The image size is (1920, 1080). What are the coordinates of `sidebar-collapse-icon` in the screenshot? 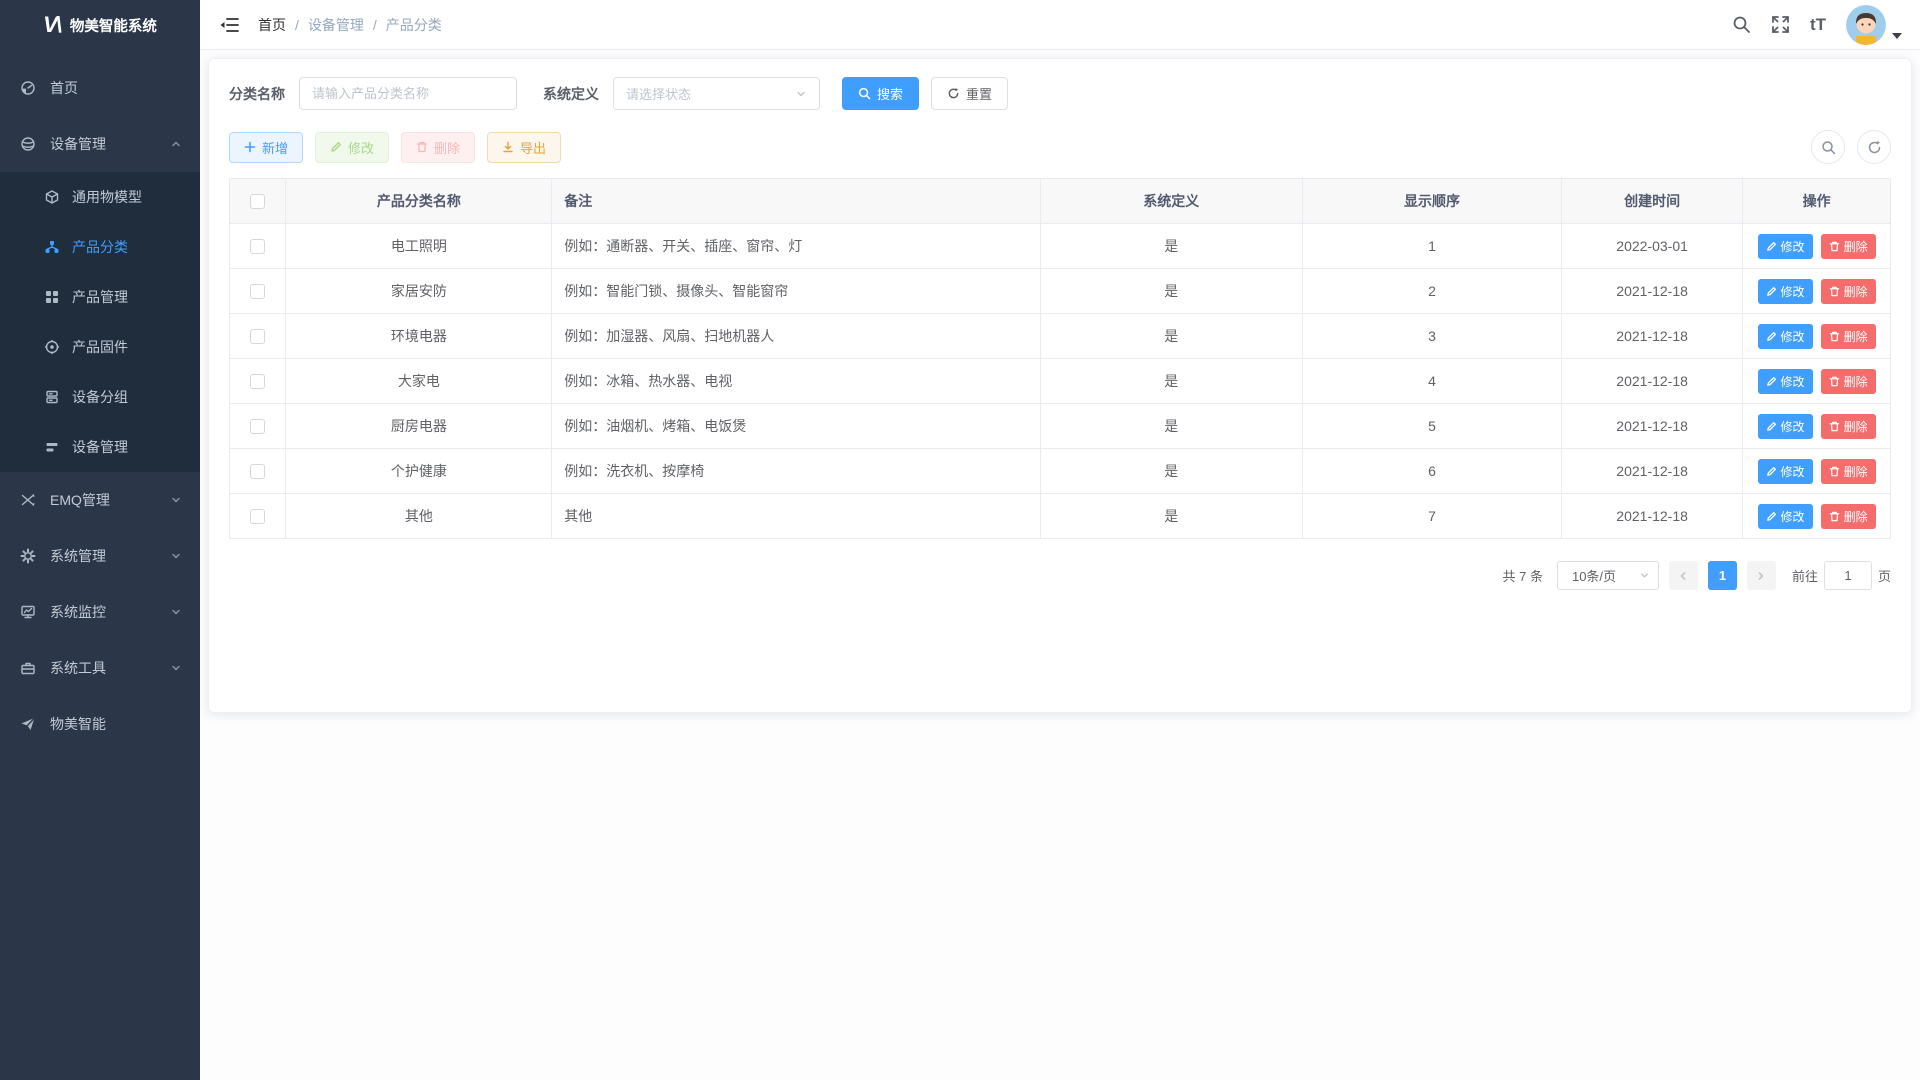 It's located at (229, 25).